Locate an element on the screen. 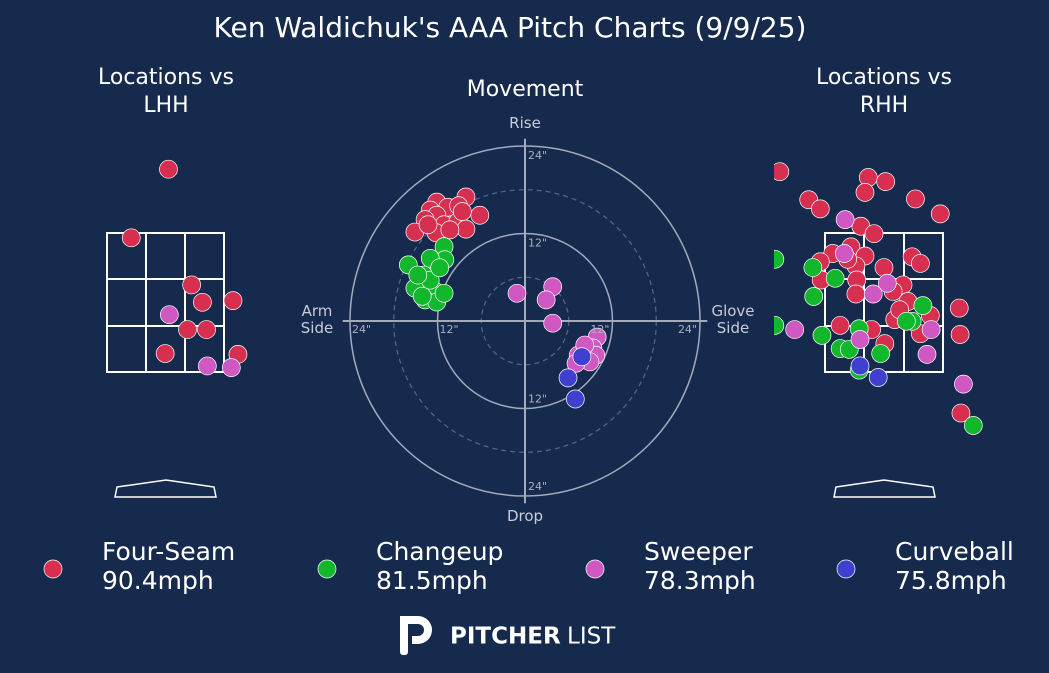  legend-velocity: 90.4mph is located at coordinates (158, 580).